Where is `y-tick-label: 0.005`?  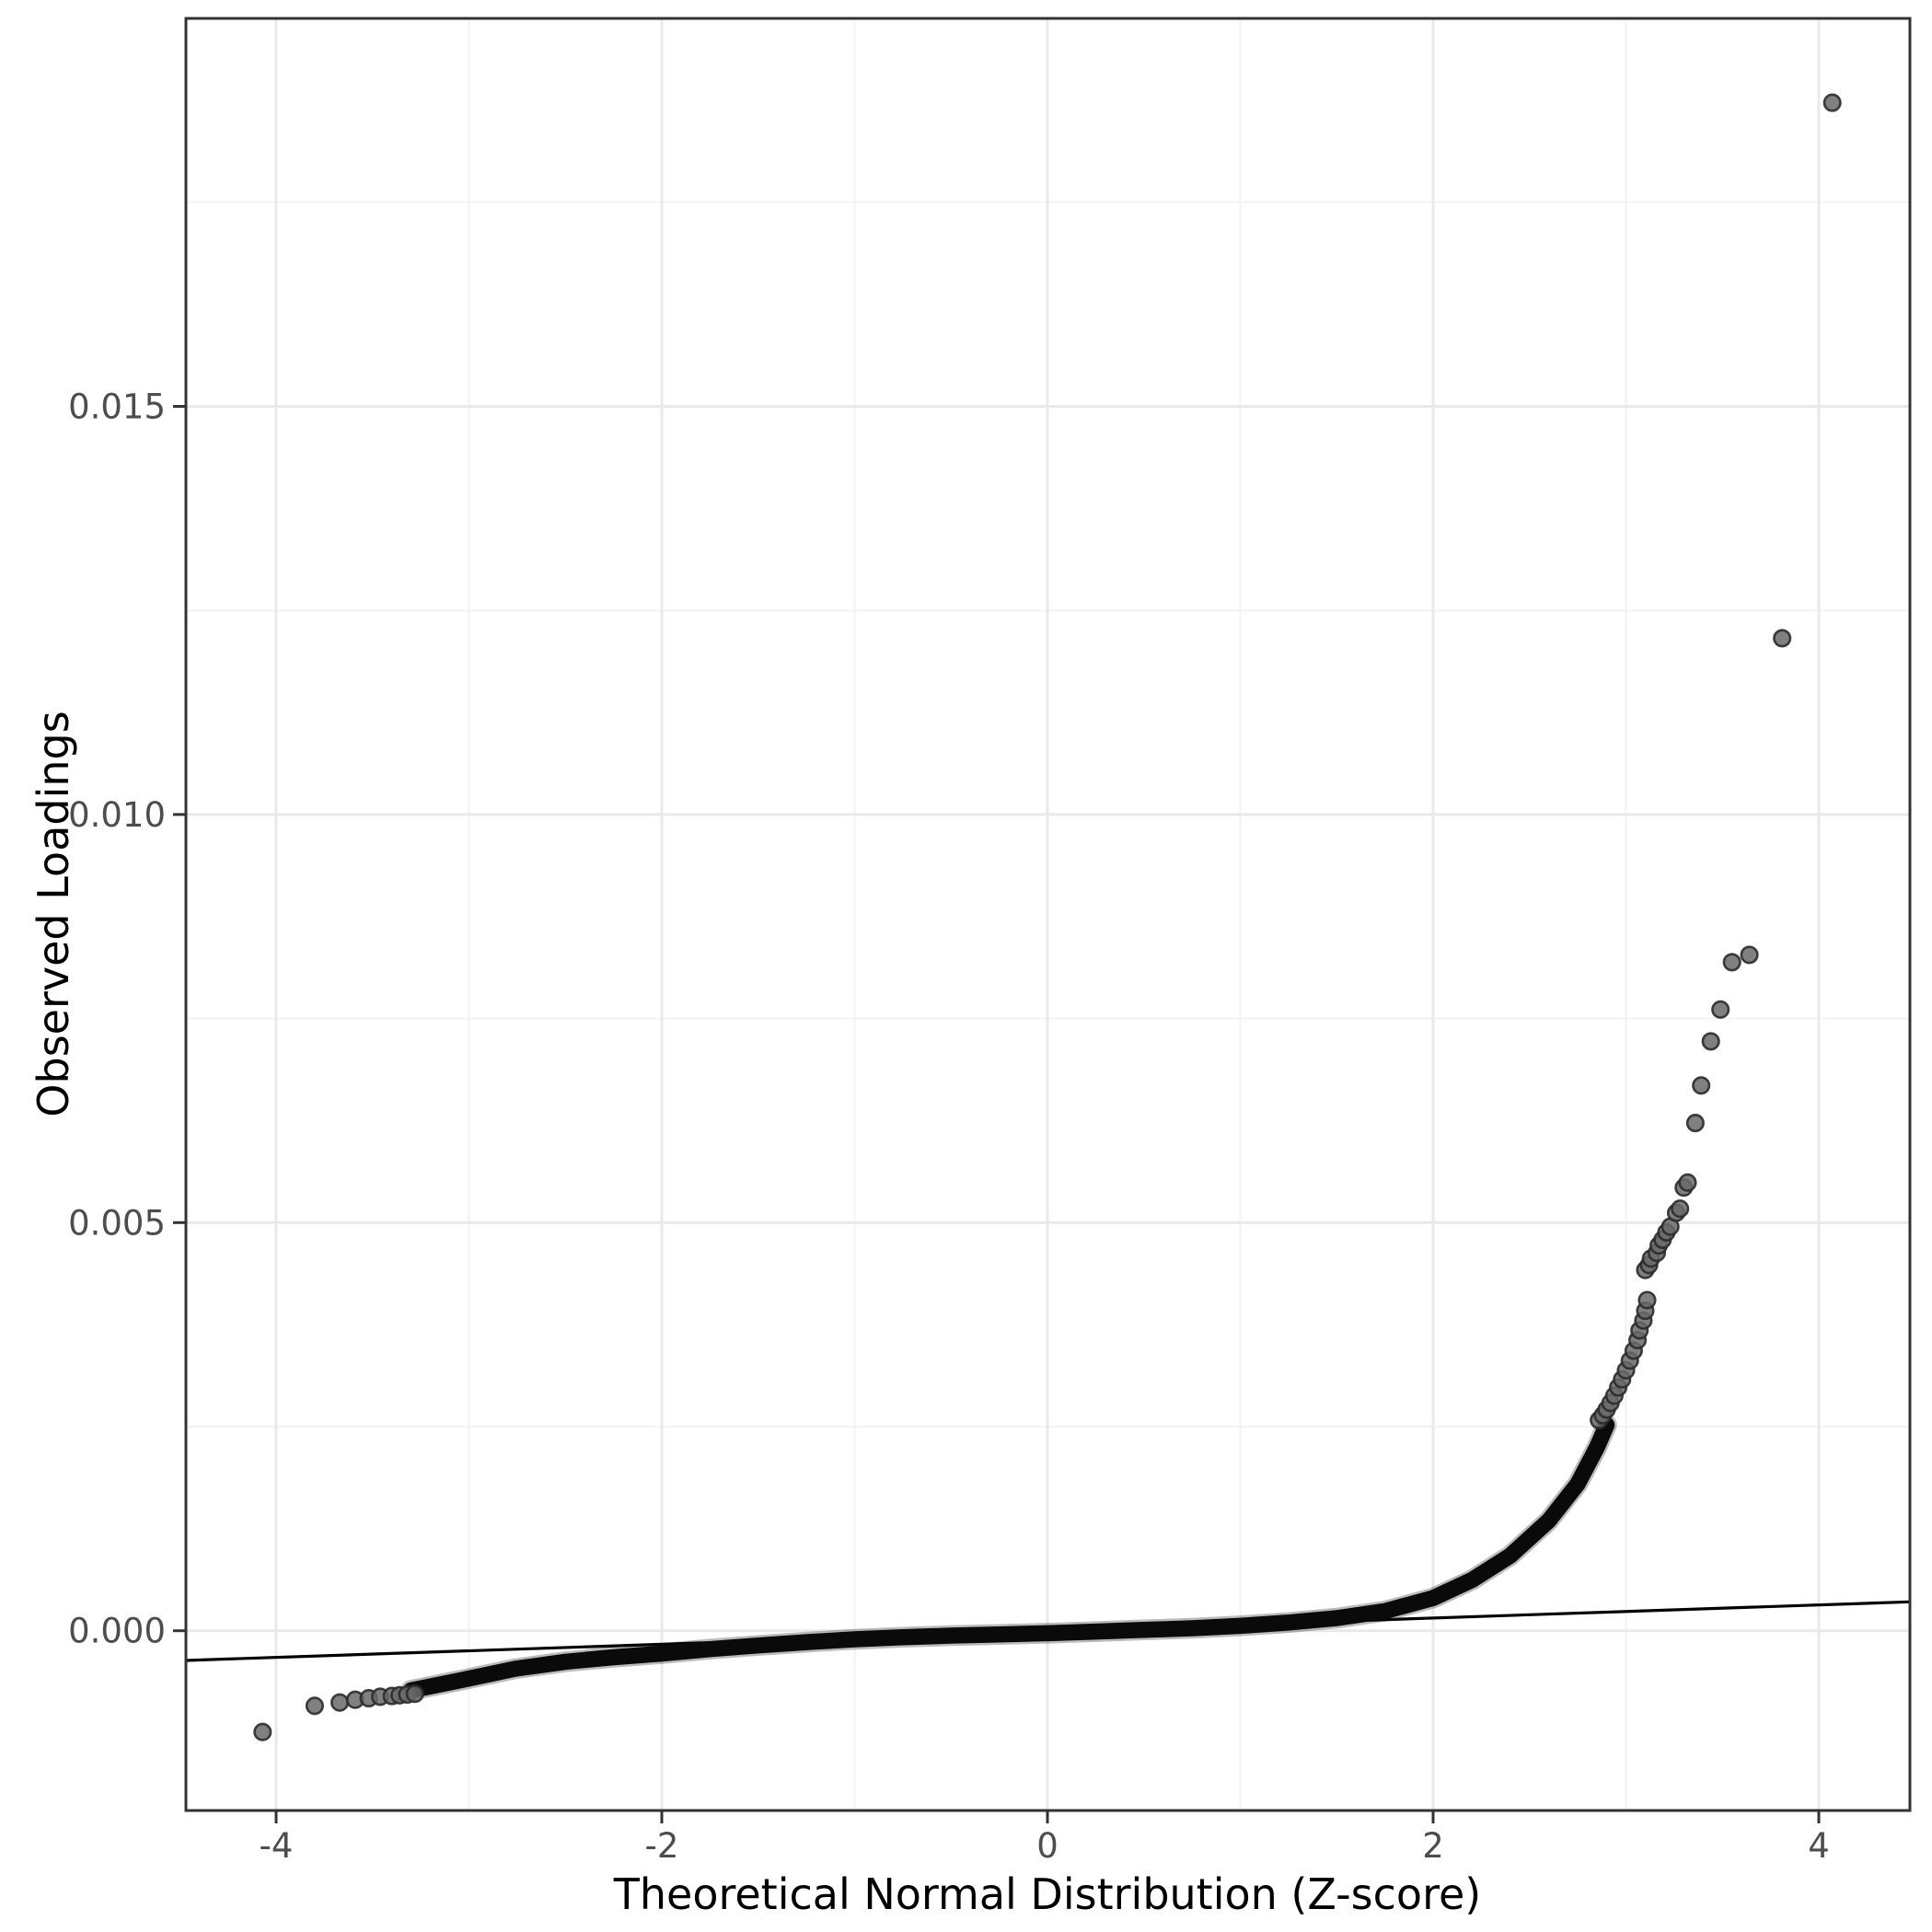
y-tick-label: 0.005 is located at coordinates (117, 1223).